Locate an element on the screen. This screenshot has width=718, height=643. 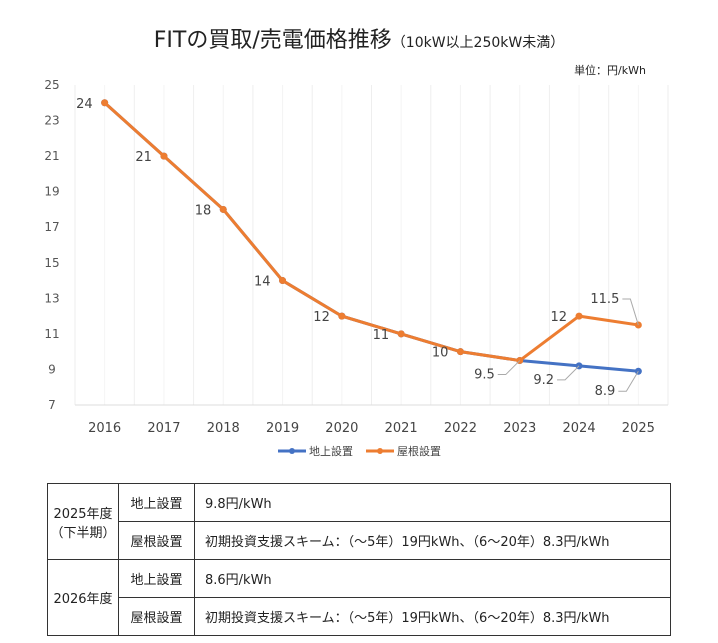
data-label: 11.5 is located at coordinates (604, 299).